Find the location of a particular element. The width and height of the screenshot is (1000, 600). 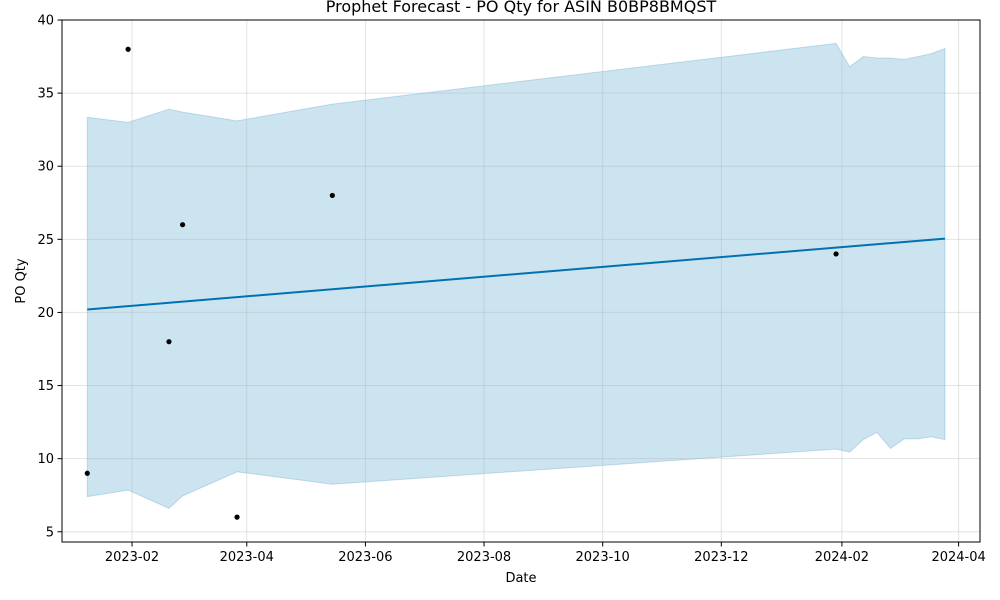

y-tick-label-40: 40 is located at coordinates (45, 21).